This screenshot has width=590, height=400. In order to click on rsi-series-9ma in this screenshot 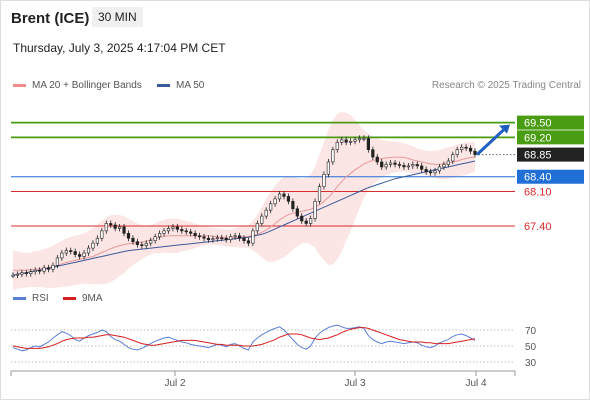, I will do `click(244, 338)`.